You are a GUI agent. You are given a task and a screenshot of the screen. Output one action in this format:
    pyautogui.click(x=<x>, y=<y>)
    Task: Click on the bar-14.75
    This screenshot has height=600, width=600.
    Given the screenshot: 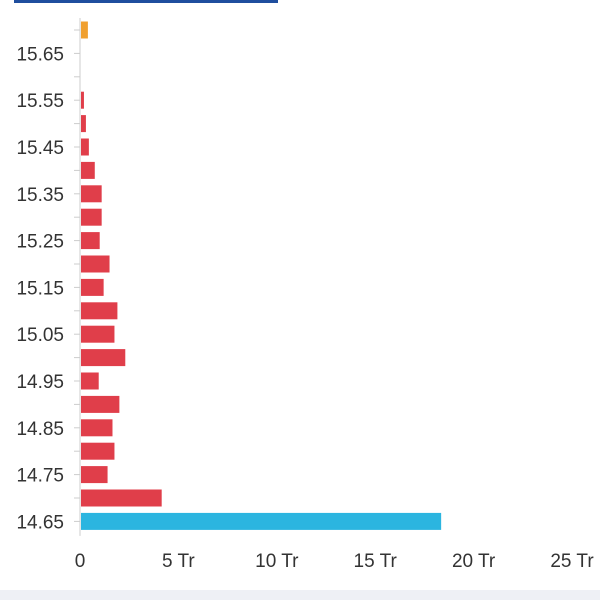 What is the action you would take?
    pyautogui.click(x=94, y=475)
    